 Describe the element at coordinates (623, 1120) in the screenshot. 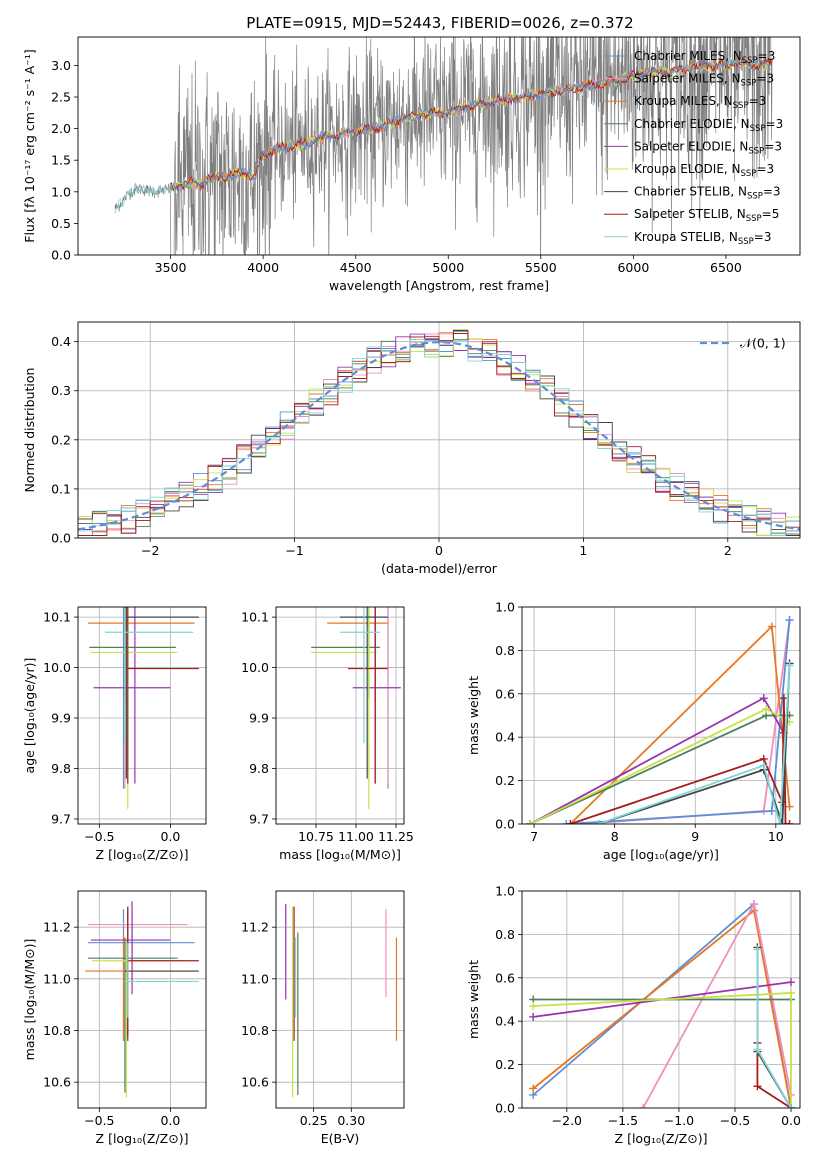

I see `x-tick-label: −1.5` at that location.